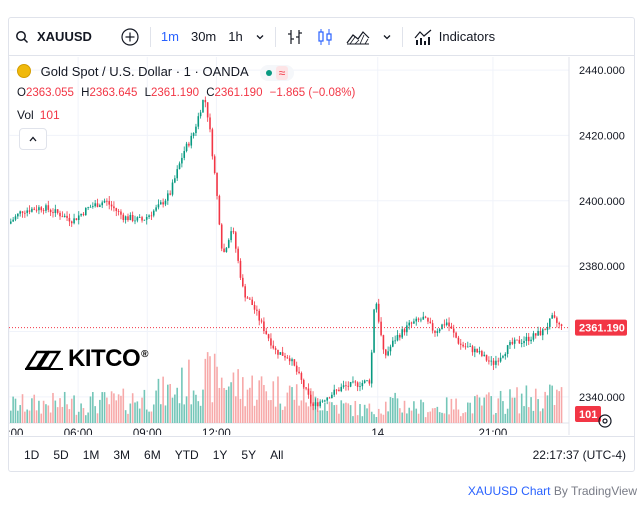 This screenshot has height=511, width=643. I want to click on interval-dropdown, so click(260, 37).